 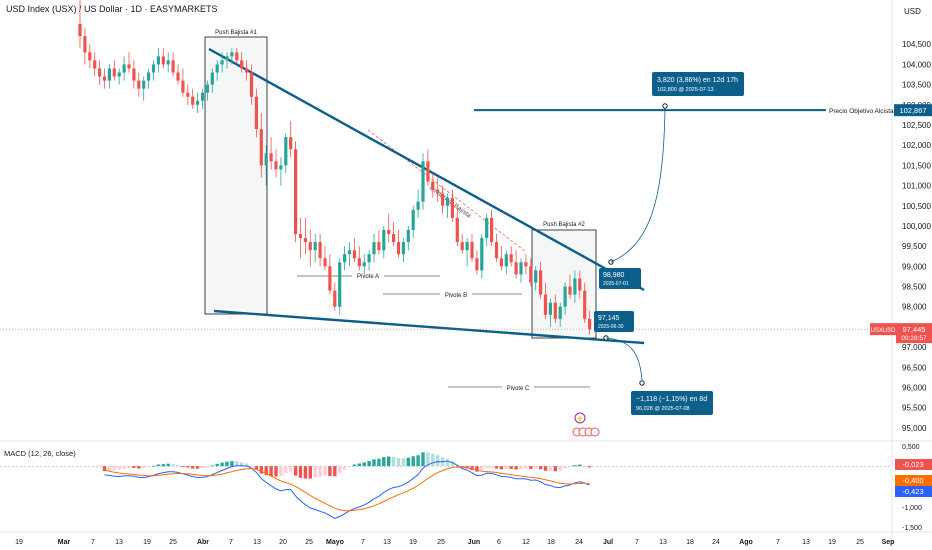 I want to click on point1-date: 2025-07-01, so click(x=616, y=284).